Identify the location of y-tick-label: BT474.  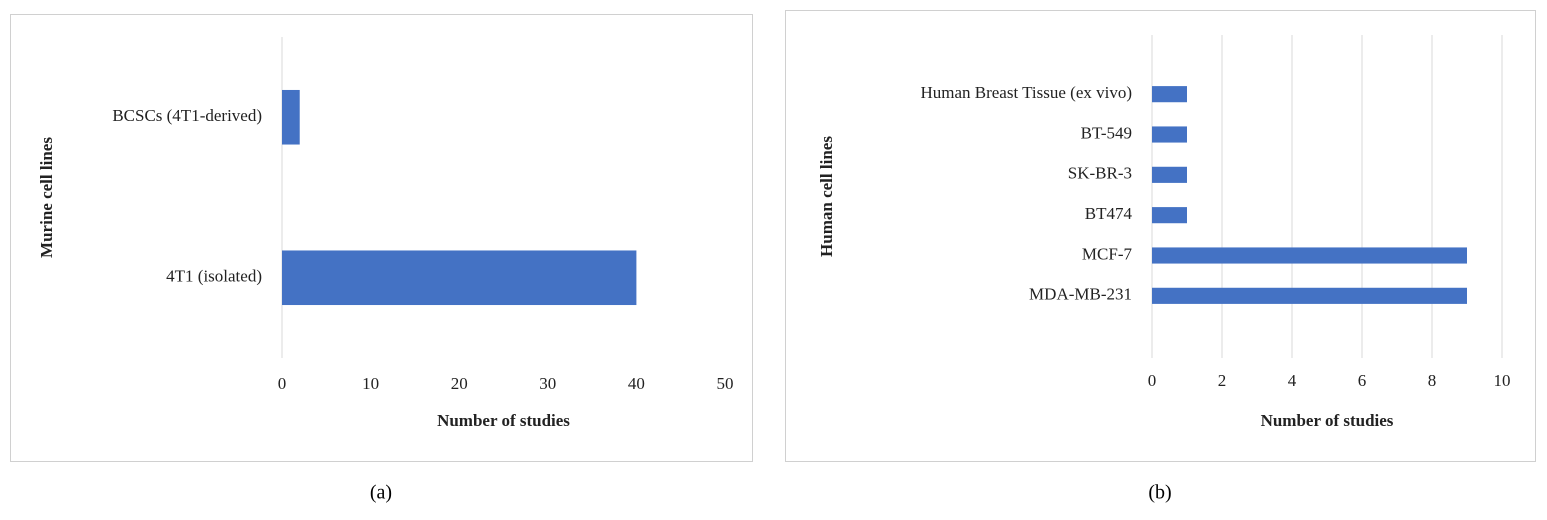
(1109, 213).